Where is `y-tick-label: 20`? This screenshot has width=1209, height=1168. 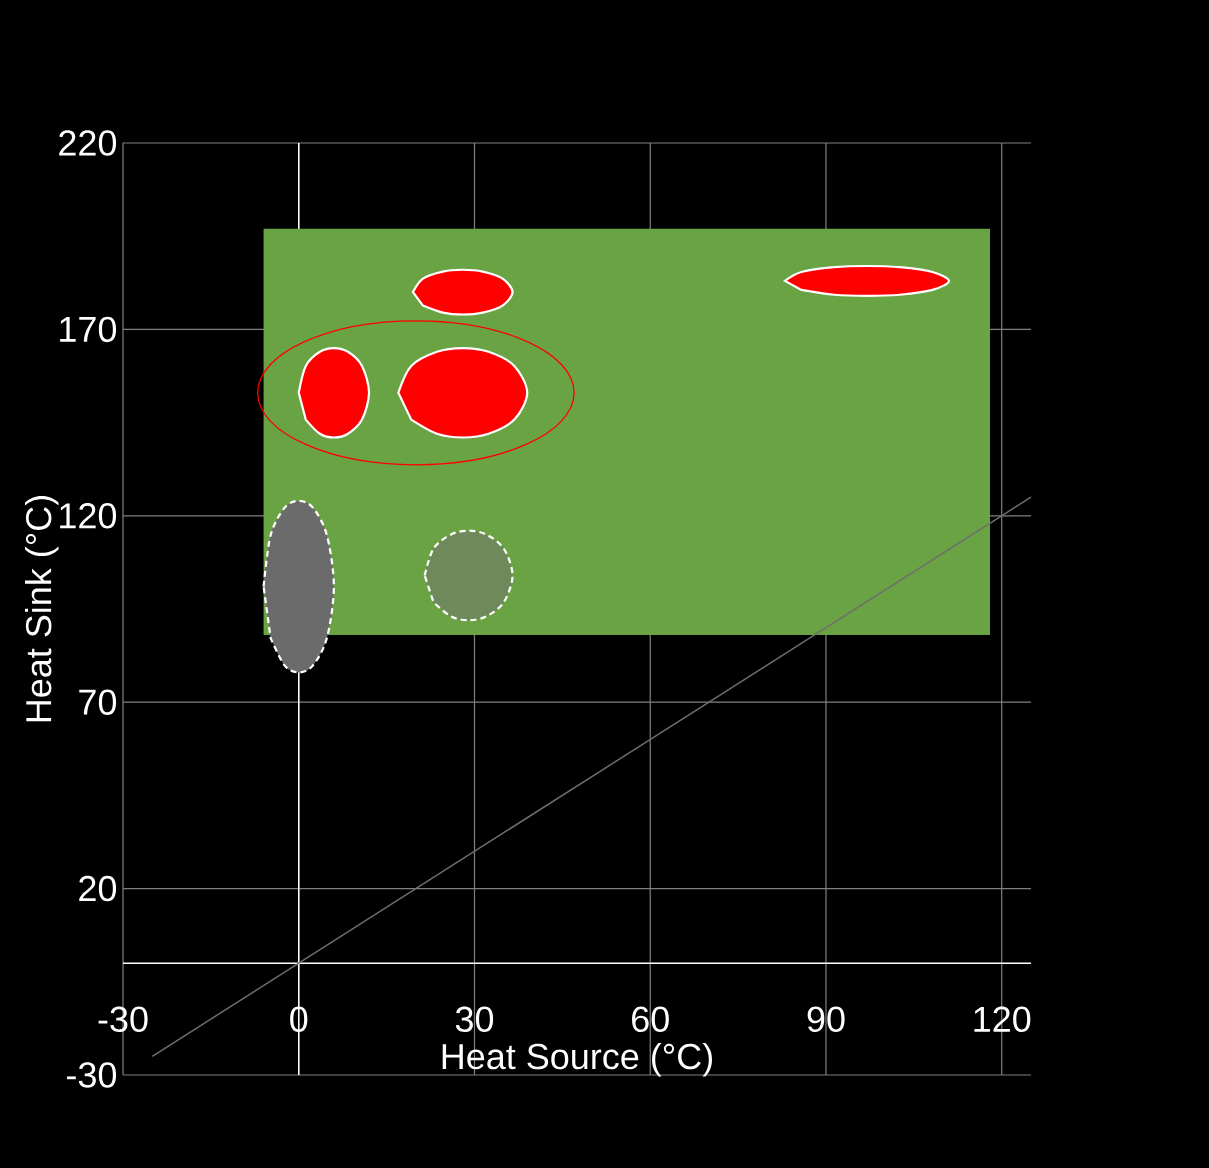 y-tick-label: 20 is located at coordinates (98, 888).